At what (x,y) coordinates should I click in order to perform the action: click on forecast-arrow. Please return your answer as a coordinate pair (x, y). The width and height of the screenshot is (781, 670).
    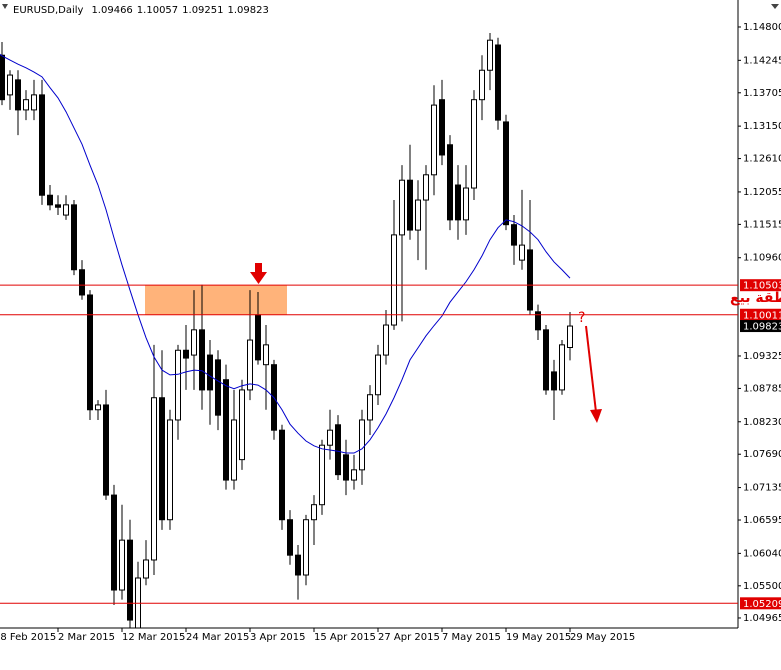
    Looking at the image, I should click on (593, 374).